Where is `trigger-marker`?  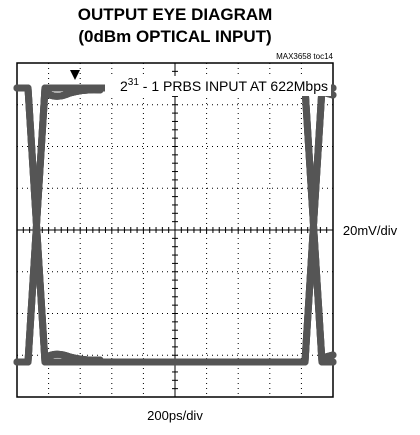 trigger-marker is located at coordinates (75, 75).